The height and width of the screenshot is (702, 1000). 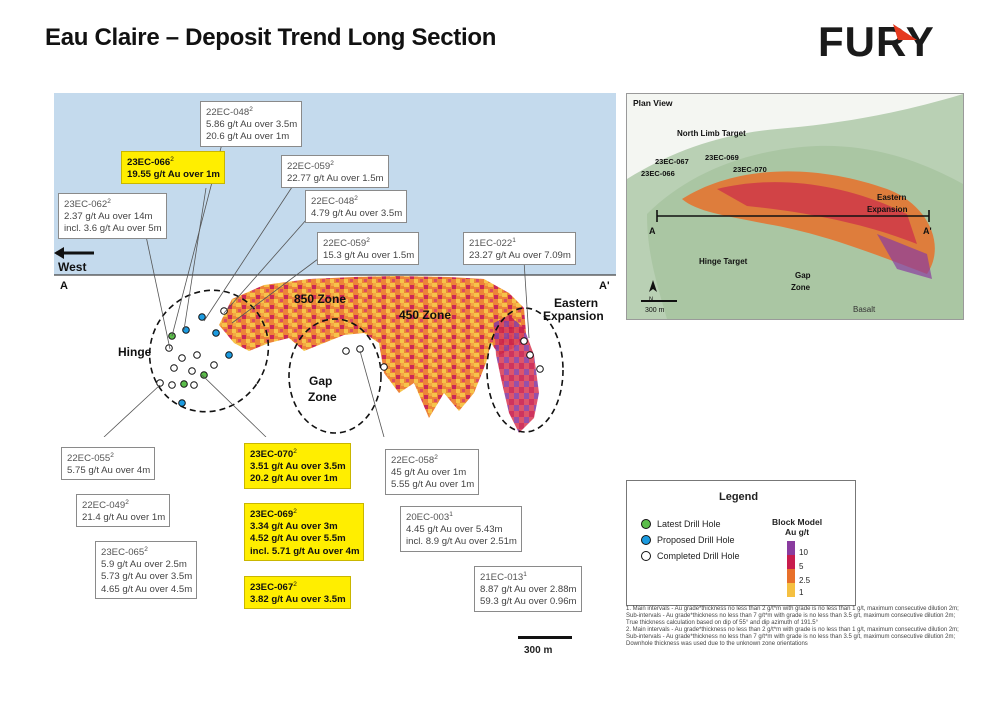 I want to click on legend-item-completed: Completed Drill Hole, so click(x=690, y=556).